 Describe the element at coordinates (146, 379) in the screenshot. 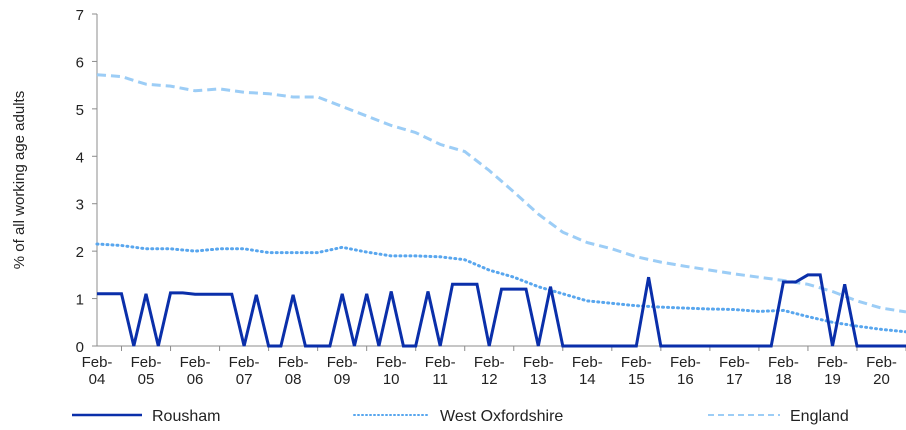

I see `x-tick-label-line2: 05` at that location.